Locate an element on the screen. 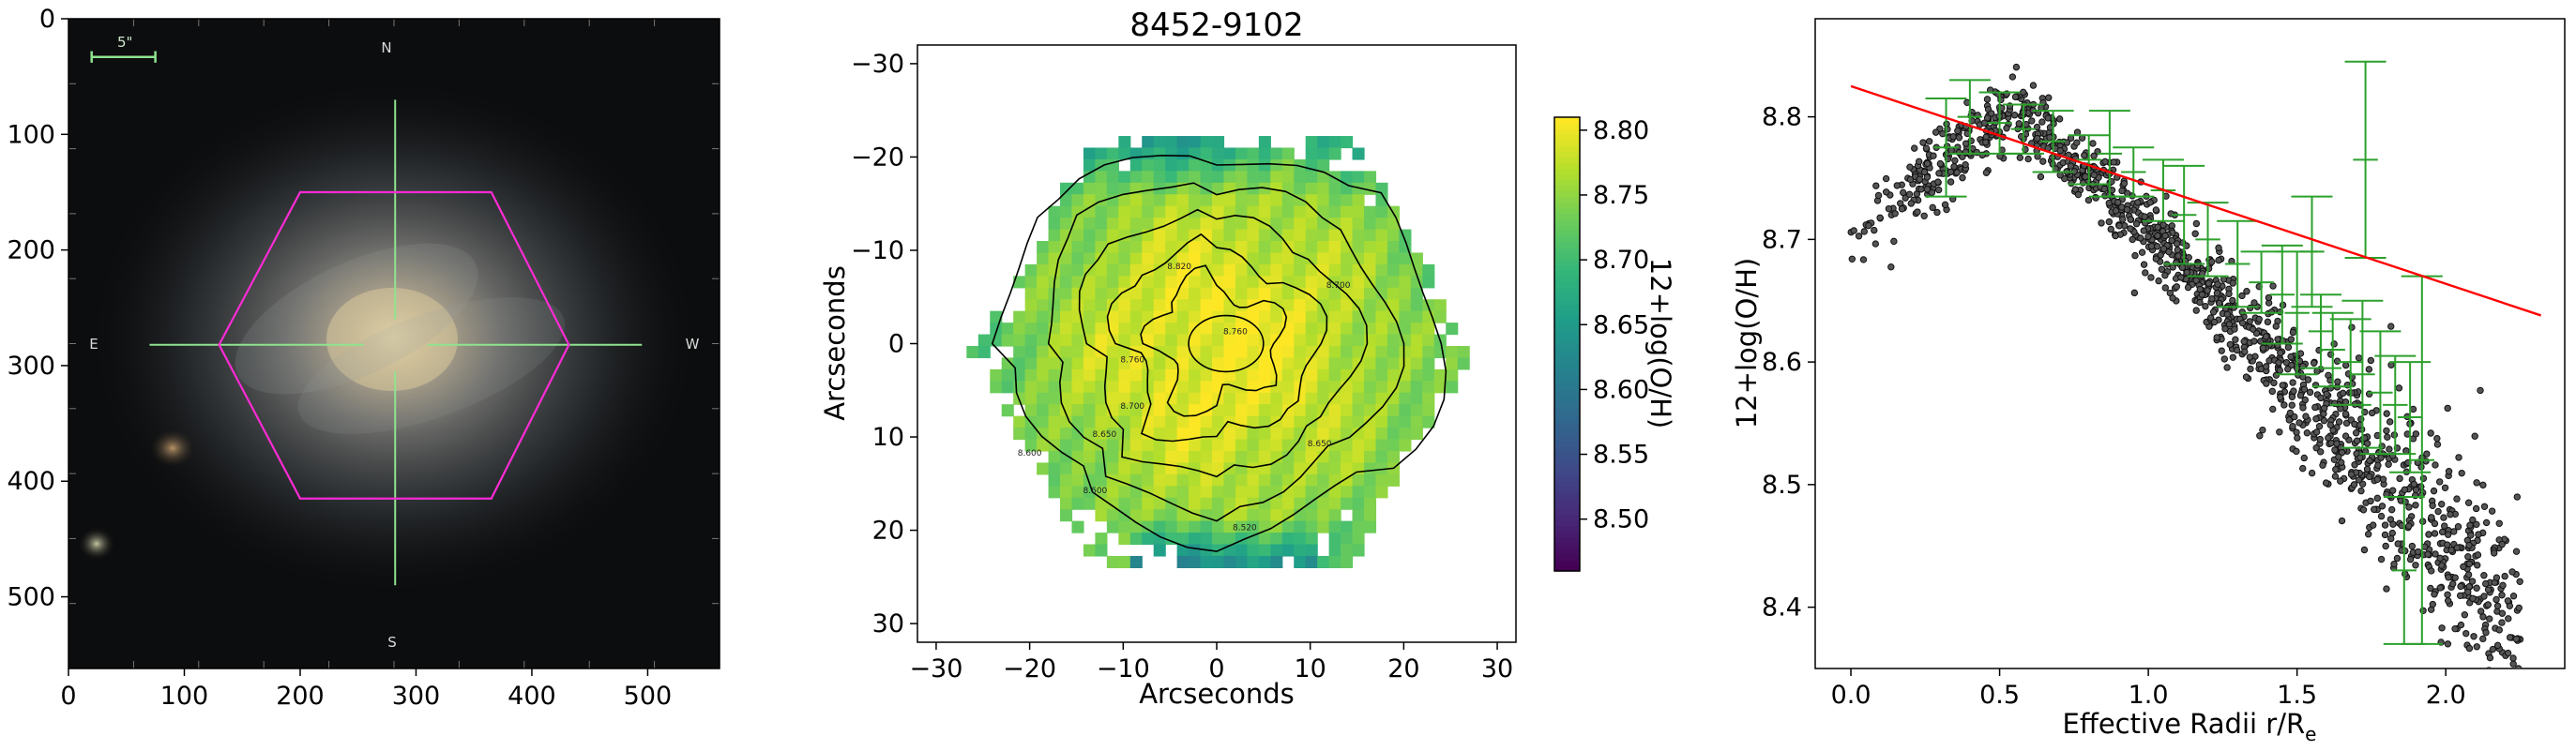  map-y-tick-label: −10 is located at coordinates (877, 250).